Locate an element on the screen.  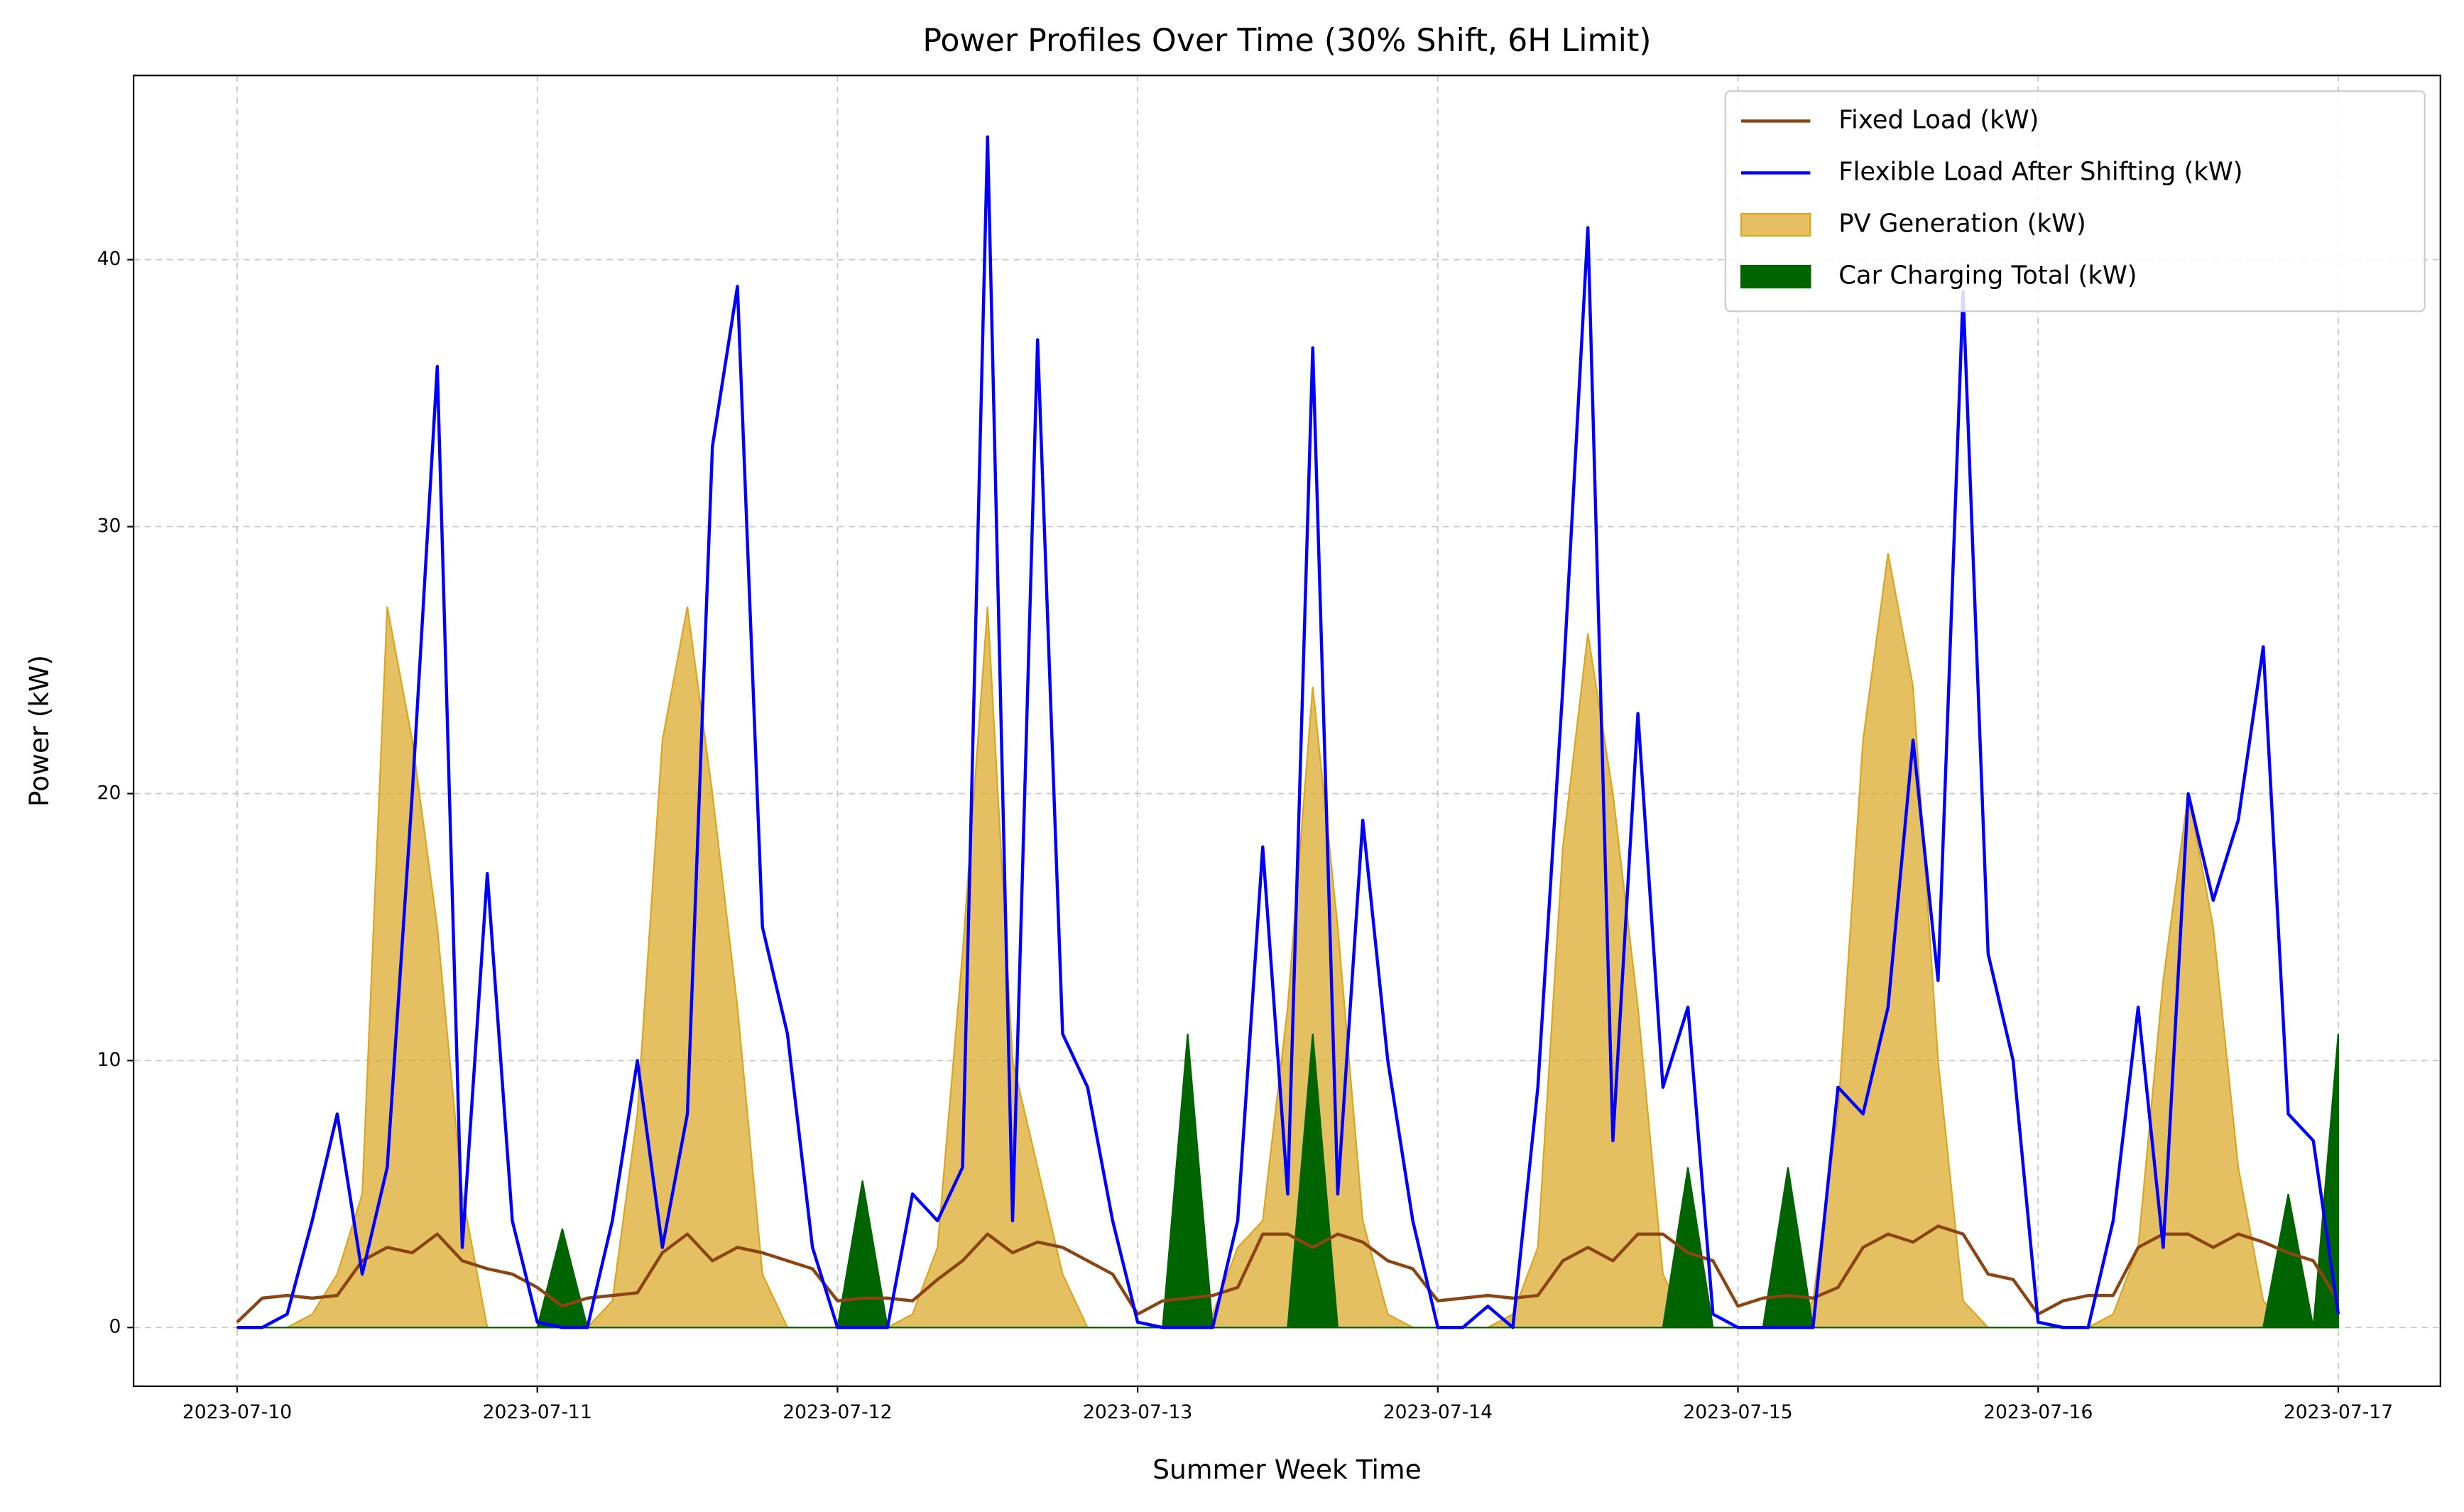
legend-box is located at coordinates (2075, 201).